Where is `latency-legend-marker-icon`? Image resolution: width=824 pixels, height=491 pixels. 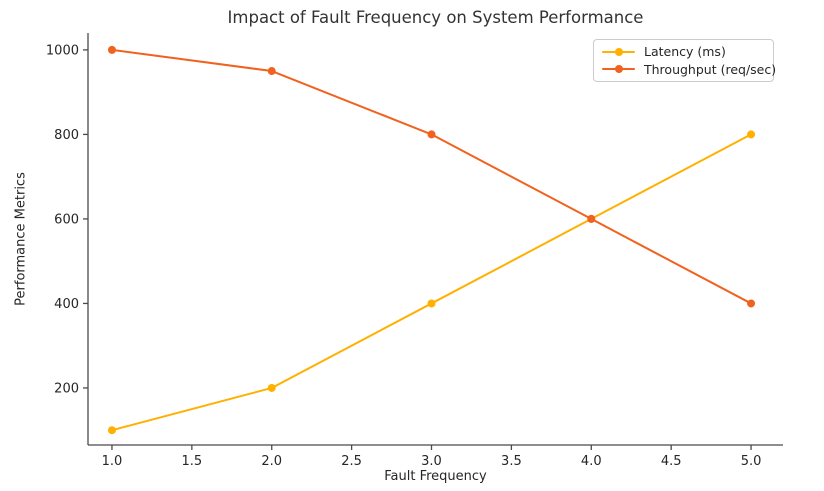
latency-legend-marker-icon is located at coordinates (618, 52).